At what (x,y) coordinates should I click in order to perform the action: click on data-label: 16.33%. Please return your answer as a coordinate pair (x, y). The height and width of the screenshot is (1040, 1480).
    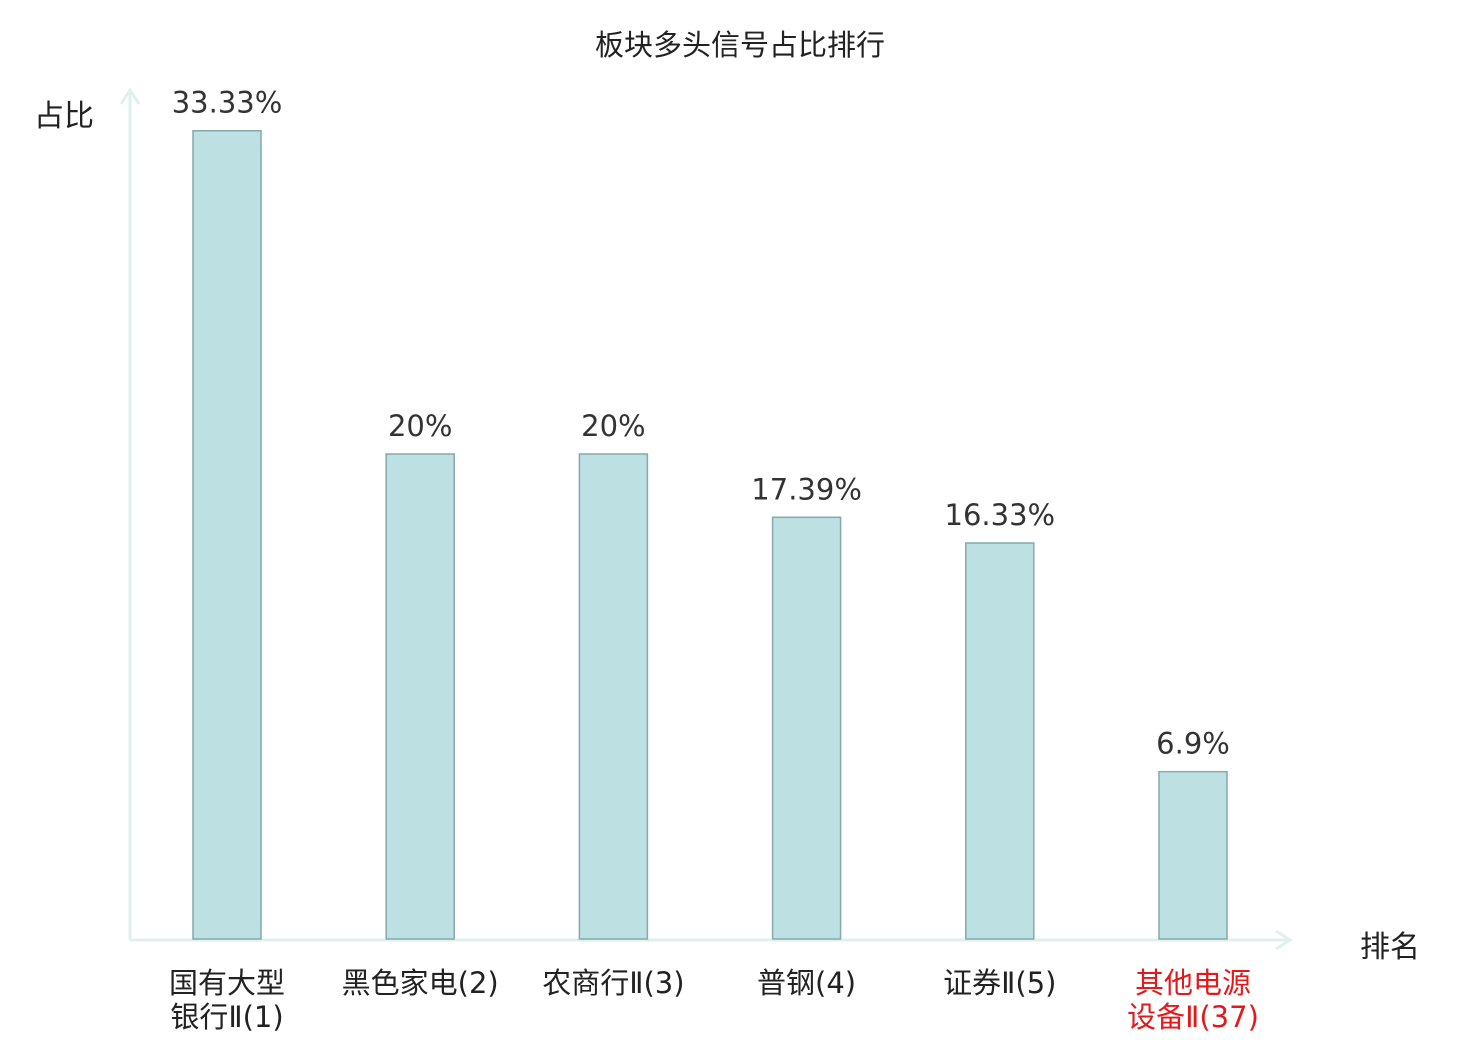
    Looking at the image, I should click on (1000, 515).